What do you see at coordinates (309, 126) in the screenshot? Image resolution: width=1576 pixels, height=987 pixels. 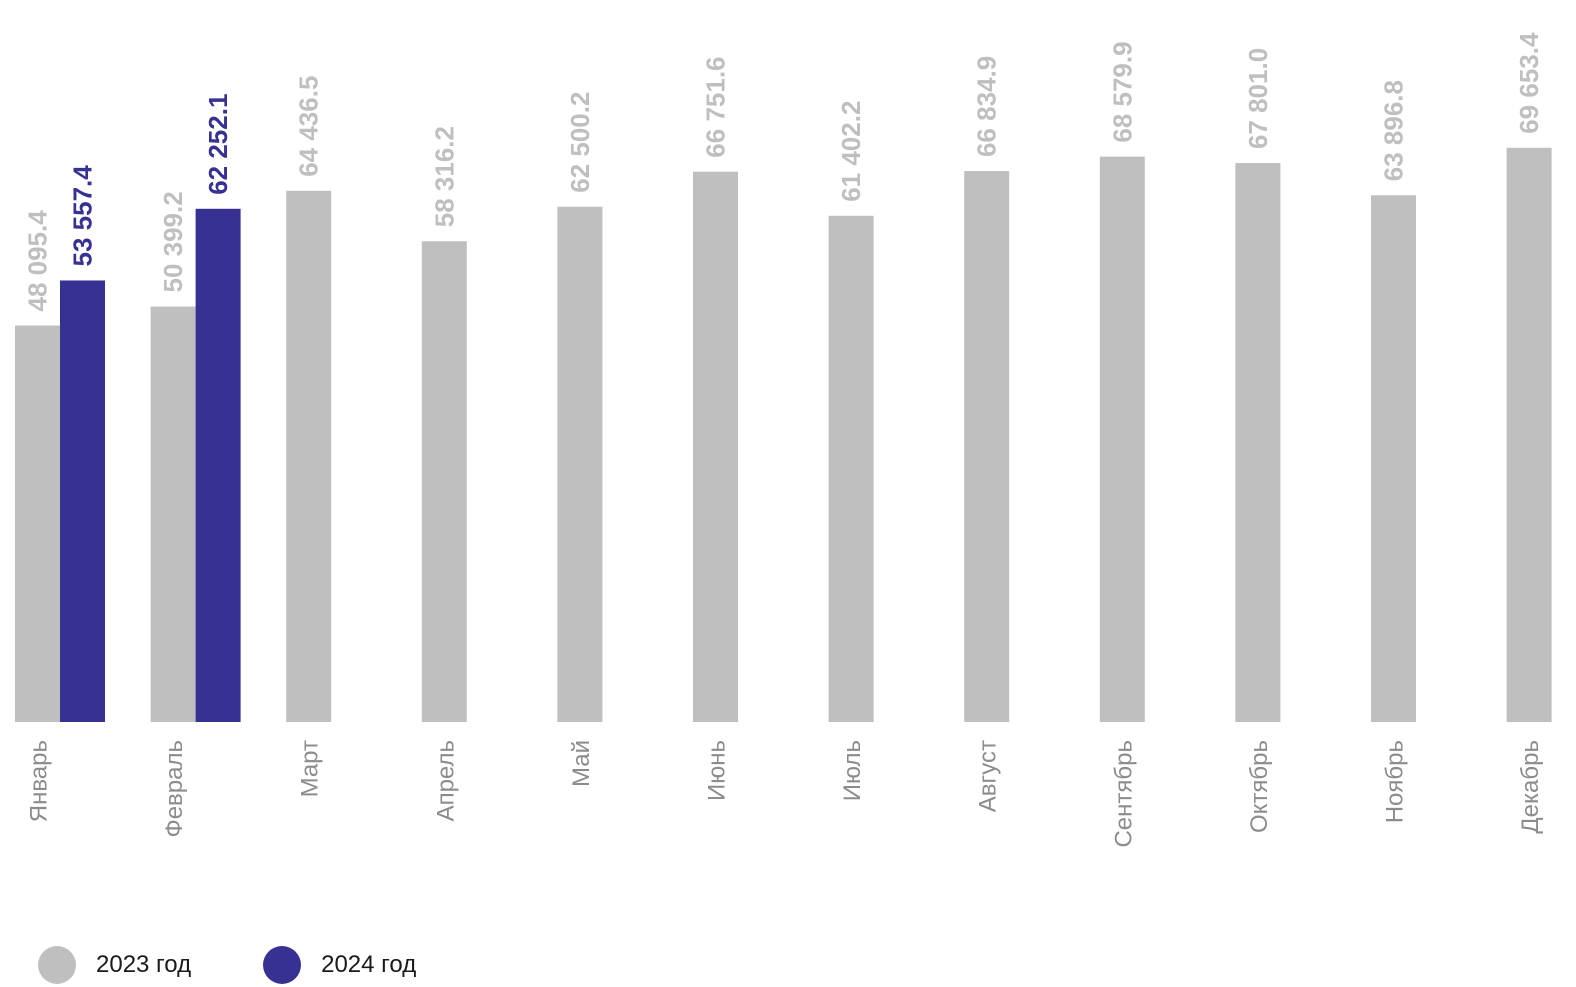 I see `value-label-2023-3: 64 436.5` at bounding box center [309, 126].